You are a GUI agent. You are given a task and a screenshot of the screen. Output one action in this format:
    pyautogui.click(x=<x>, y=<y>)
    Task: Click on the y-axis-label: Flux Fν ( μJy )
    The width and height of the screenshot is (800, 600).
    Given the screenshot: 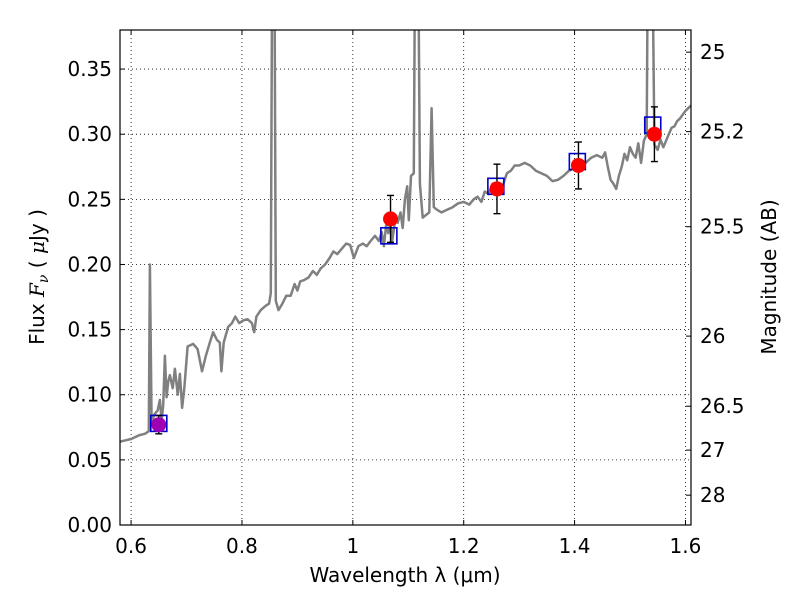 What is the action you would take?
    pyautogui.click(x=38, y=277)
    